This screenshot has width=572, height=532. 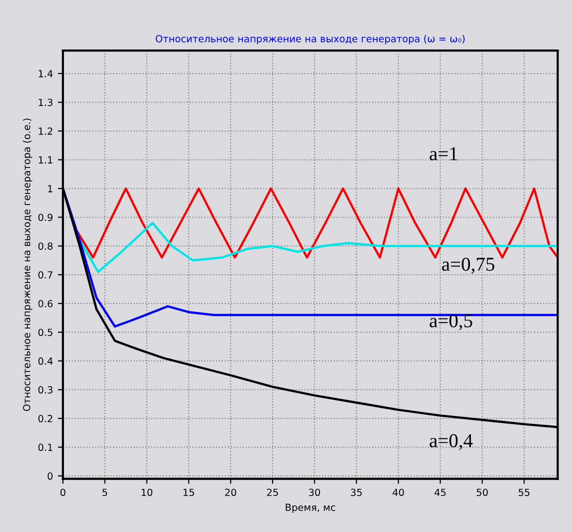 I want to click on y-tick-label: 1, so click(x=50, y=188).